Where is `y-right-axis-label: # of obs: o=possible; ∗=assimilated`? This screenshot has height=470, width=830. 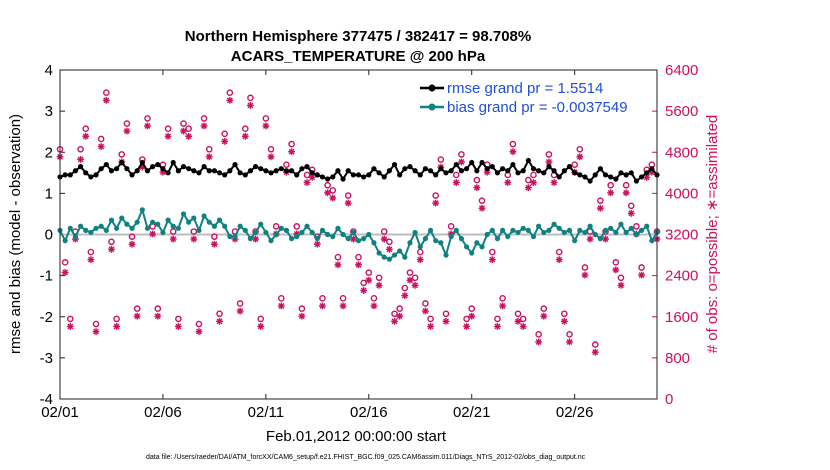 y-right-axis-label: # of obs: o=possible; ∗=assimilated is located at coordinates (712, 234).